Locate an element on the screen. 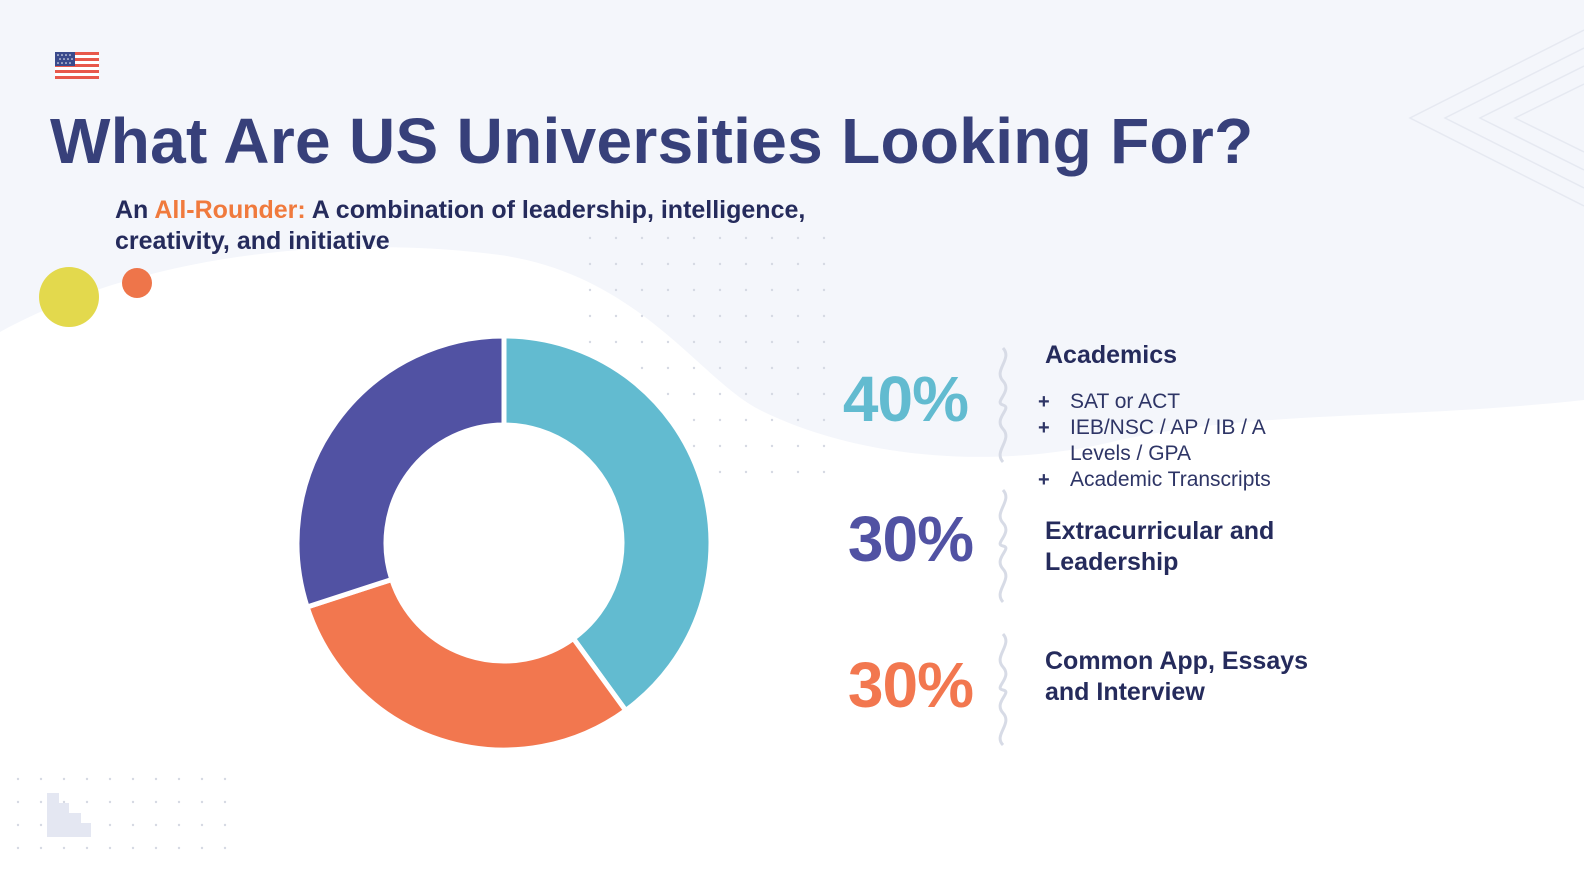 Image resolution: width=1584 pixels, height=890 pixels. list-item: + IEB/NSC / AP / IB / A Levels / GPA is located at coordinates (1183, 441).